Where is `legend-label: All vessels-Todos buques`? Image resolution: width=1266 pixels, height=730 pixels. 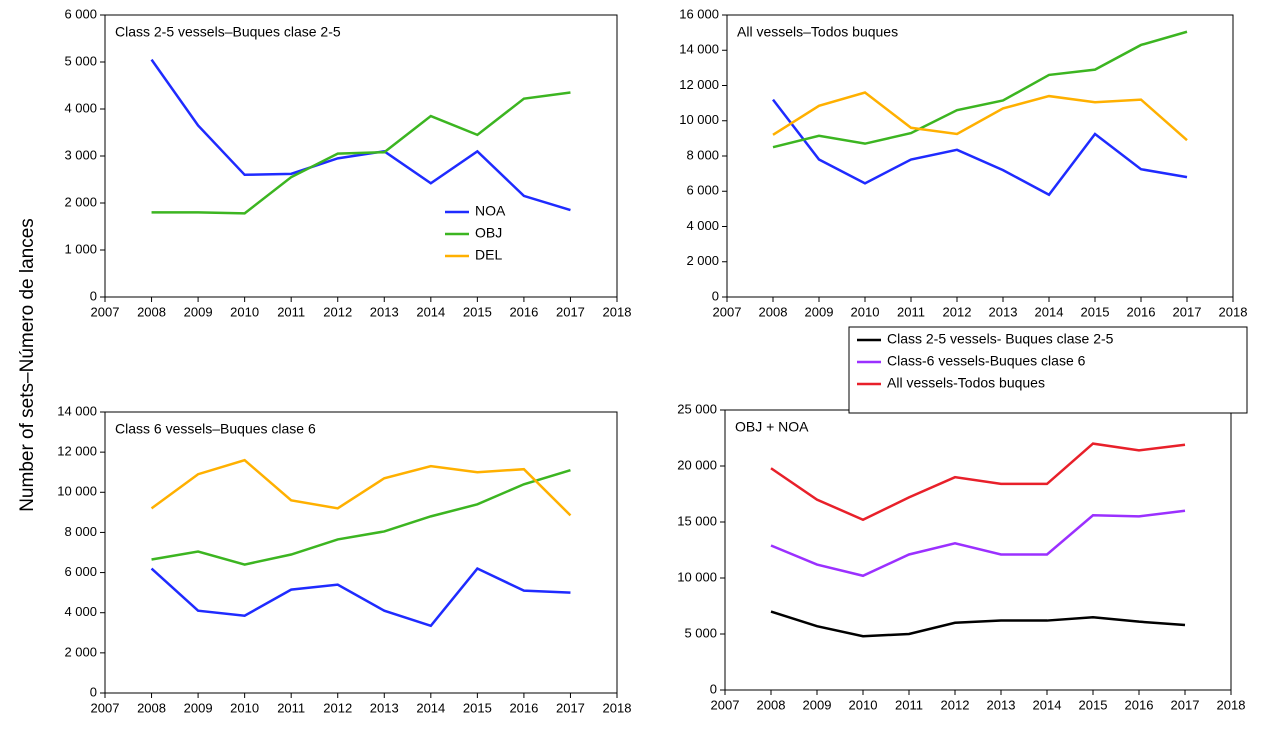
legend-label: All vessels-Todos buques is located at coordinates (966, 383).